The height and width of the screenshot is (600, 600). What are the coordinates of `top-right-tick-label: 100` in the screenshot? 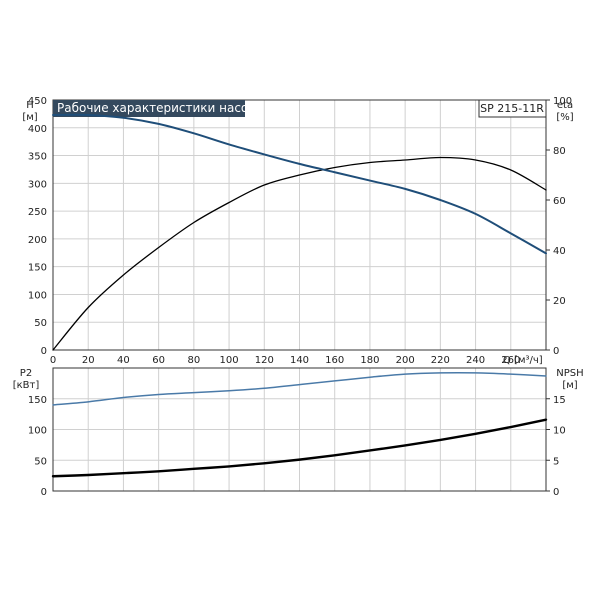 It's located at (562, 101).